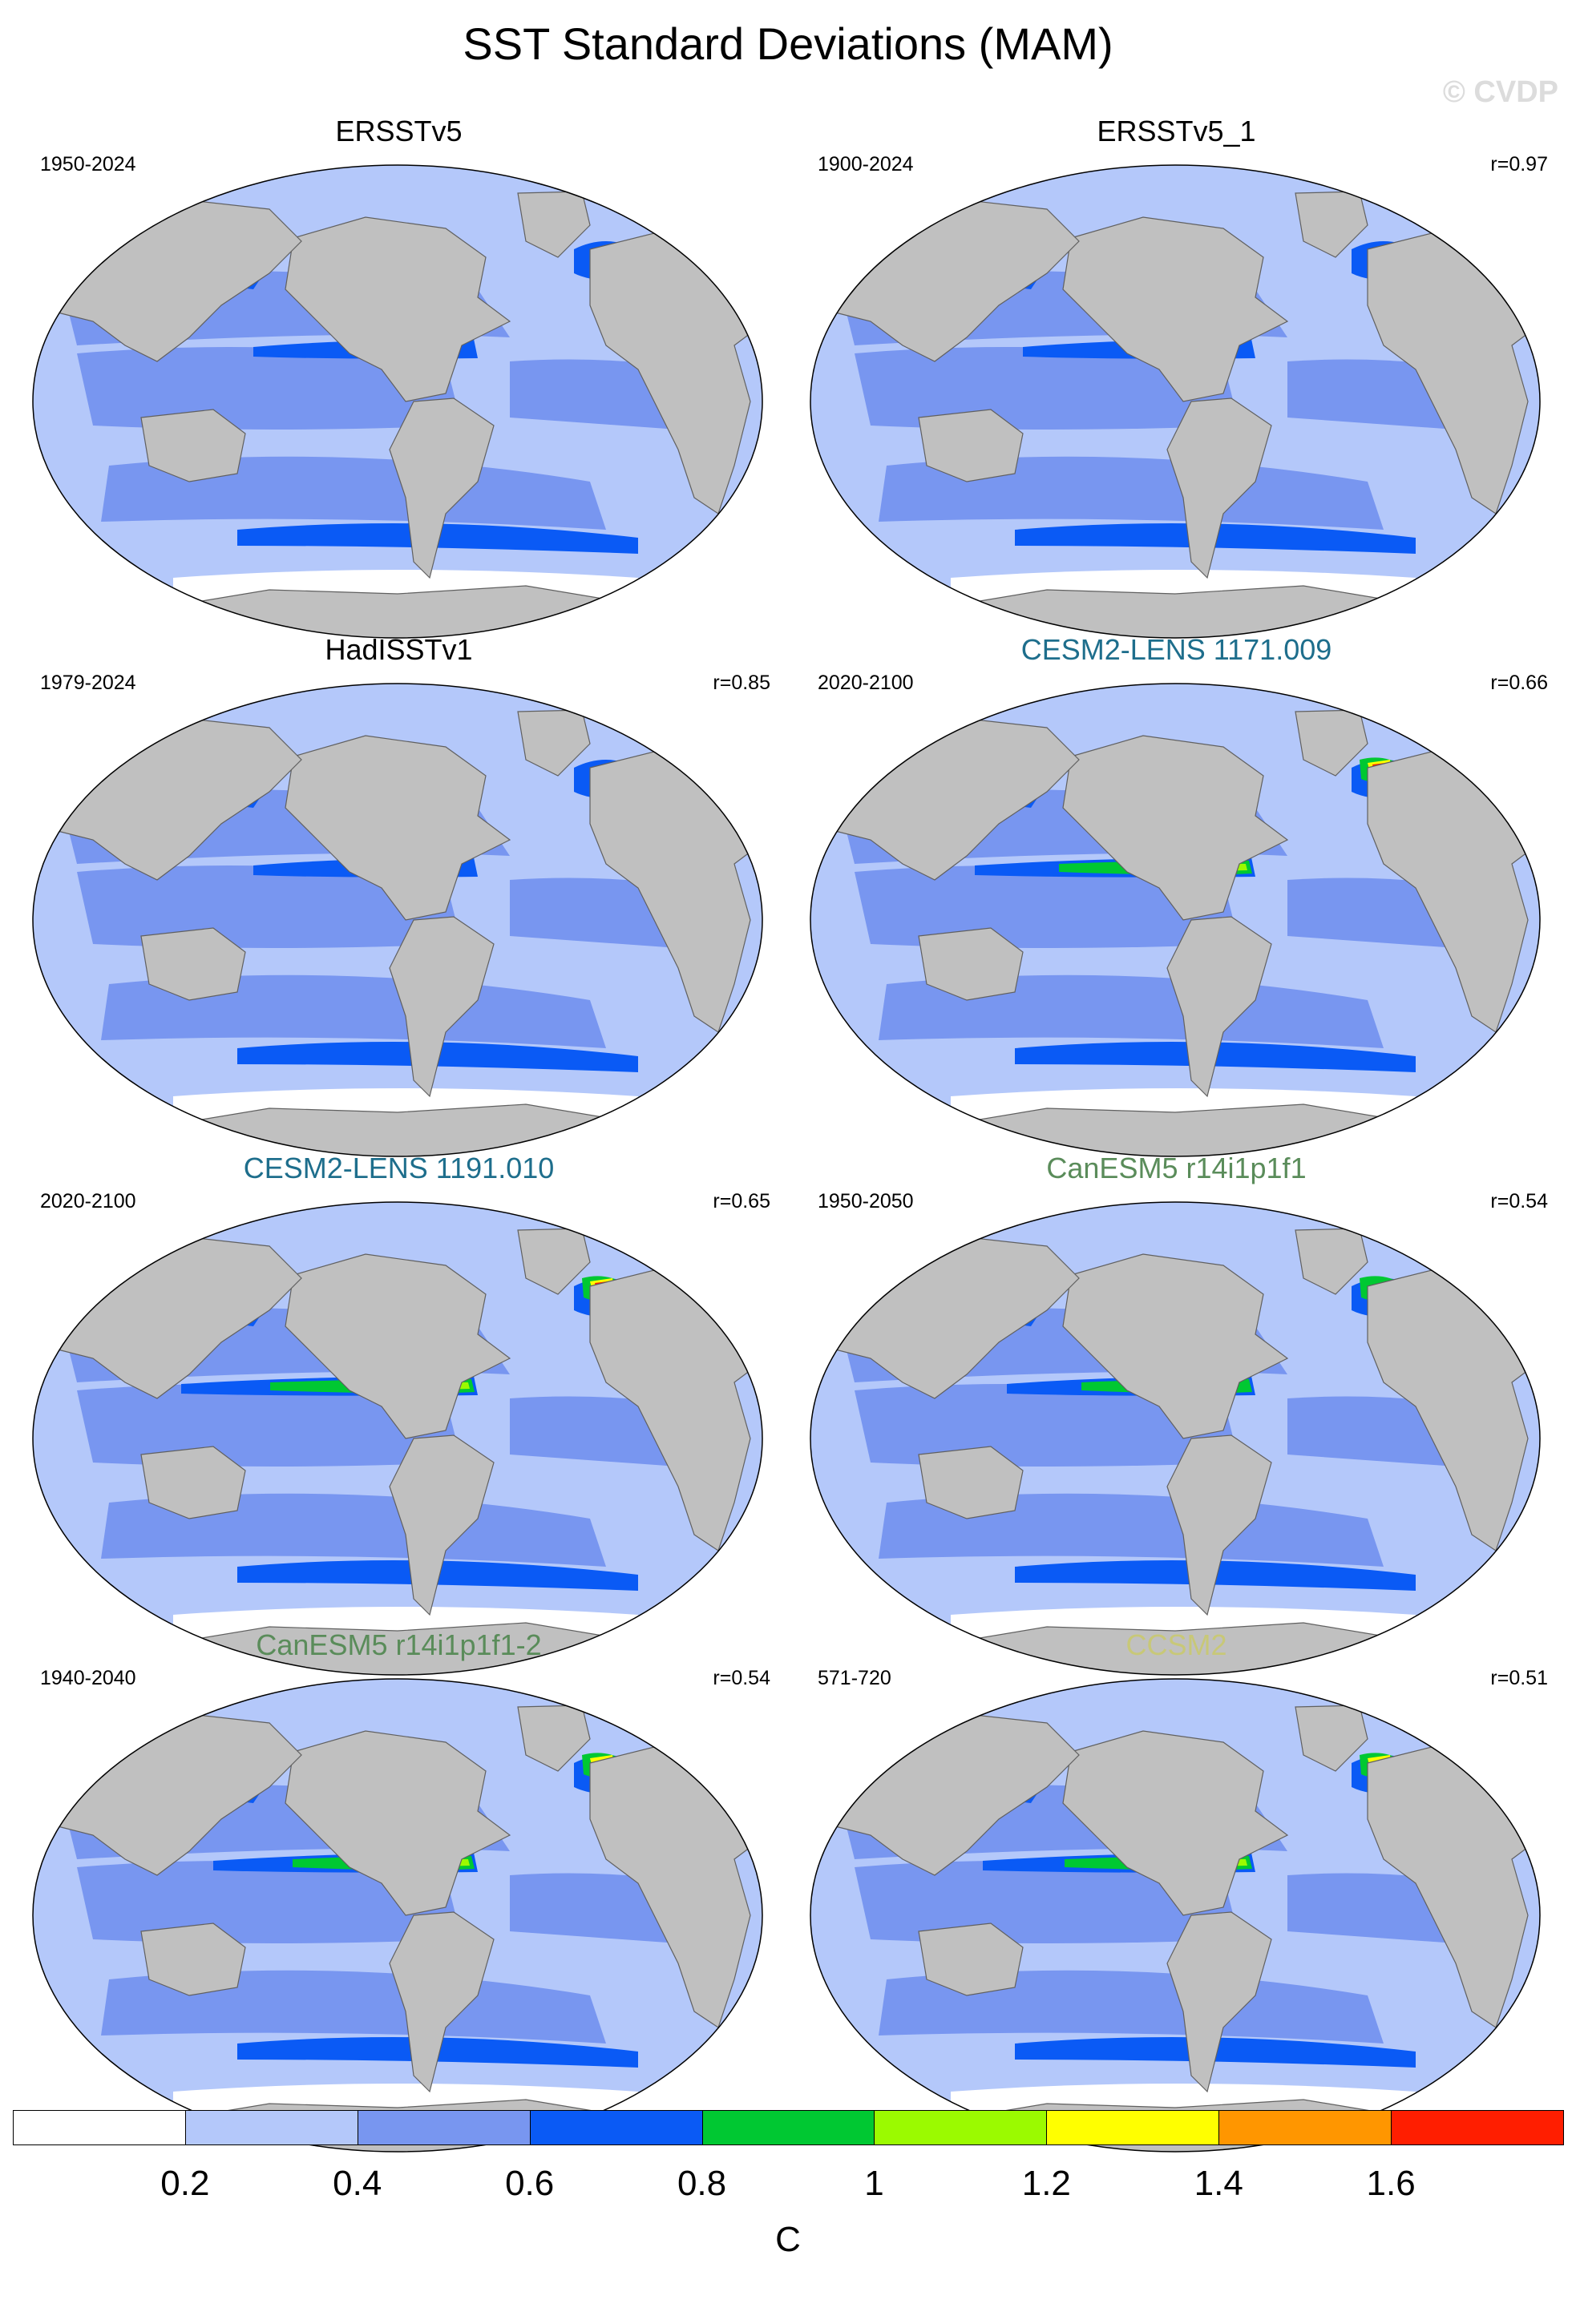 The width and height of the screenshot is (1576, 2324). What do you see at coordinates (866, 1201) in the screenshot?
I see `panel-years: 1950-2050` at bounding box center [866, 1201].